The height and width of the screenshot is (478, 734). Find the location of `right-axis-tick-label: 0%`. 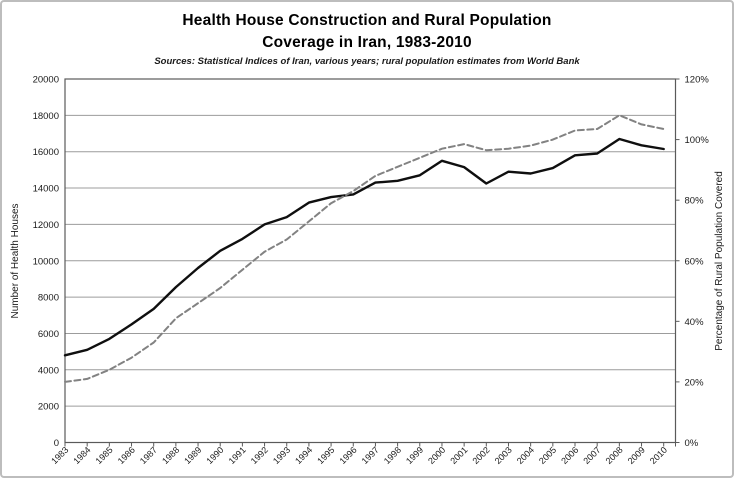

right-axis-tick-label: 0% is located at coordinates (692, 443).